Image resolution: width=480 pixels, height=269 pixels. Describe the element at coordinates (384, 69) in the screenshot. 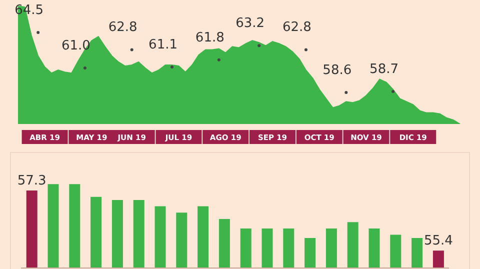

I see `data-label: 58.7` at that location.